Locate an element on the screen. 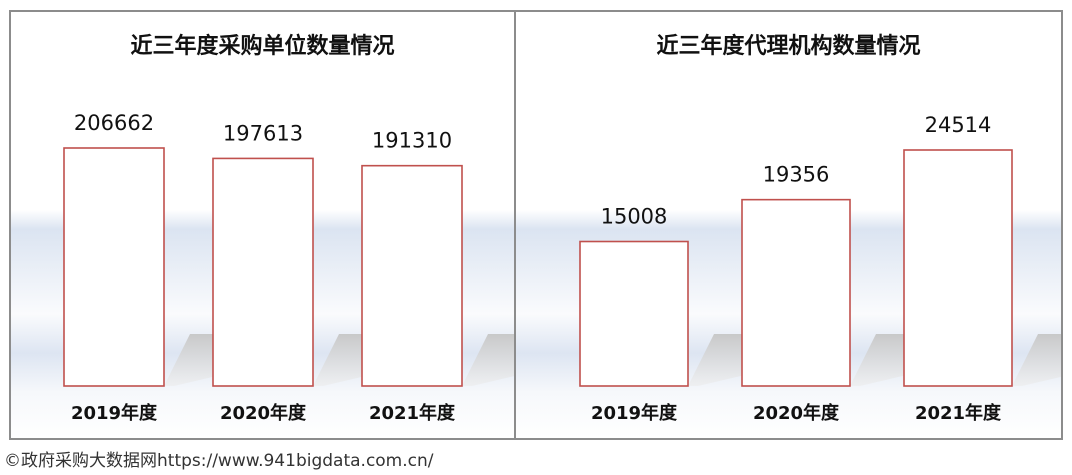  agencies-chart-title: 近三年度代理机构数量情况 is located at coordinates (788, 46).